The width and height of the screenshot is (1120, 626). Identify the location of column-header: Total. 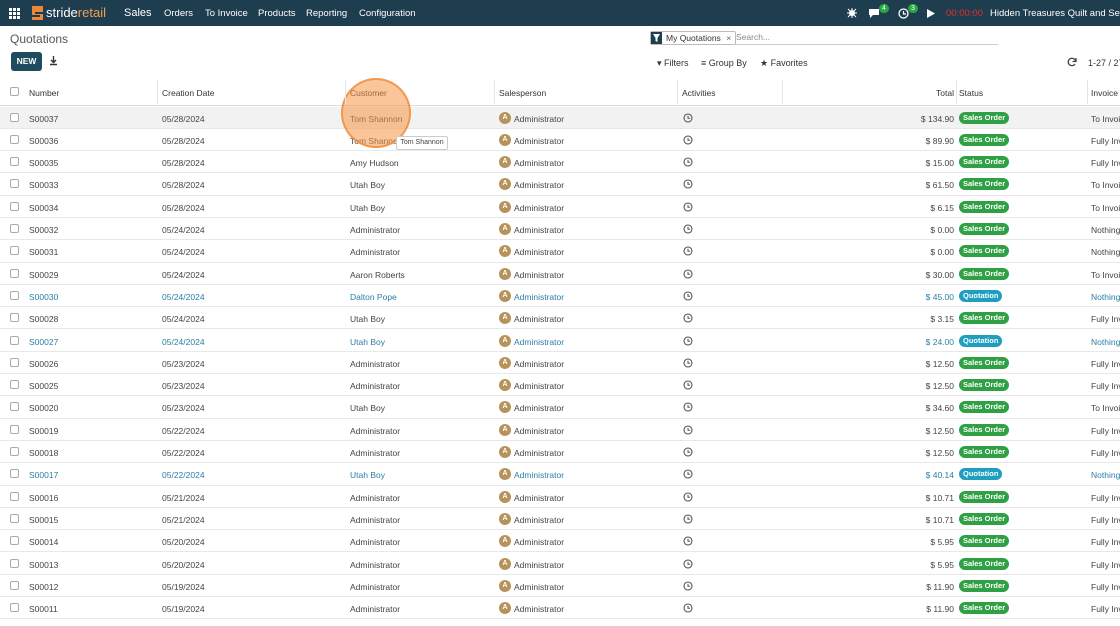
(945, 93).